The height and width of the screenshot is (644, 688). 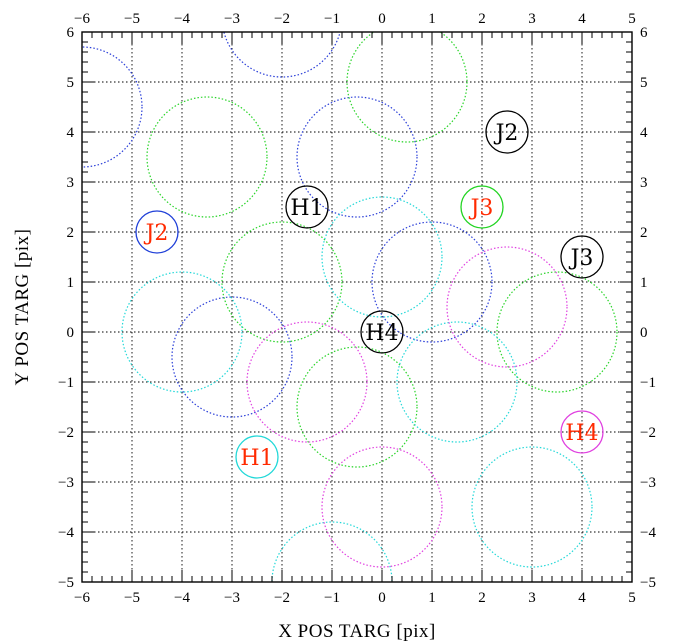 What do you see at coordinates (282, 598) in the screenshot?
I see `x-tick-label: −2` at bounding box center [282, 598].